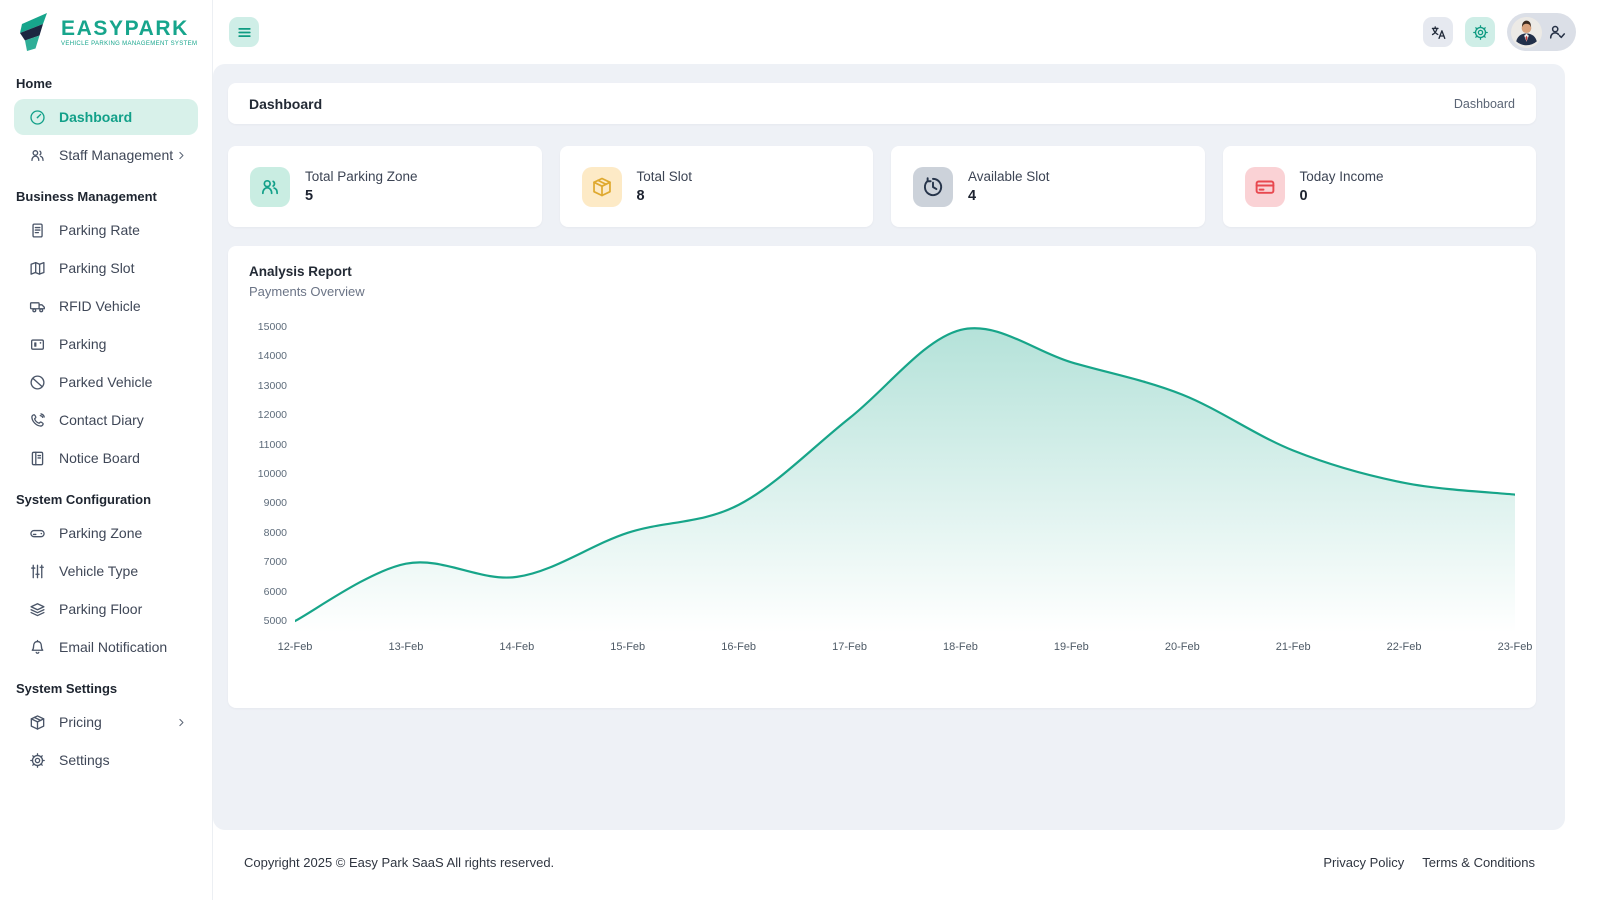 The image size is (1600, 900). Describe the element at coordinates (882, 103) in the screenshot. I see `page-header-card: Dashboard Dashboard` at that location.